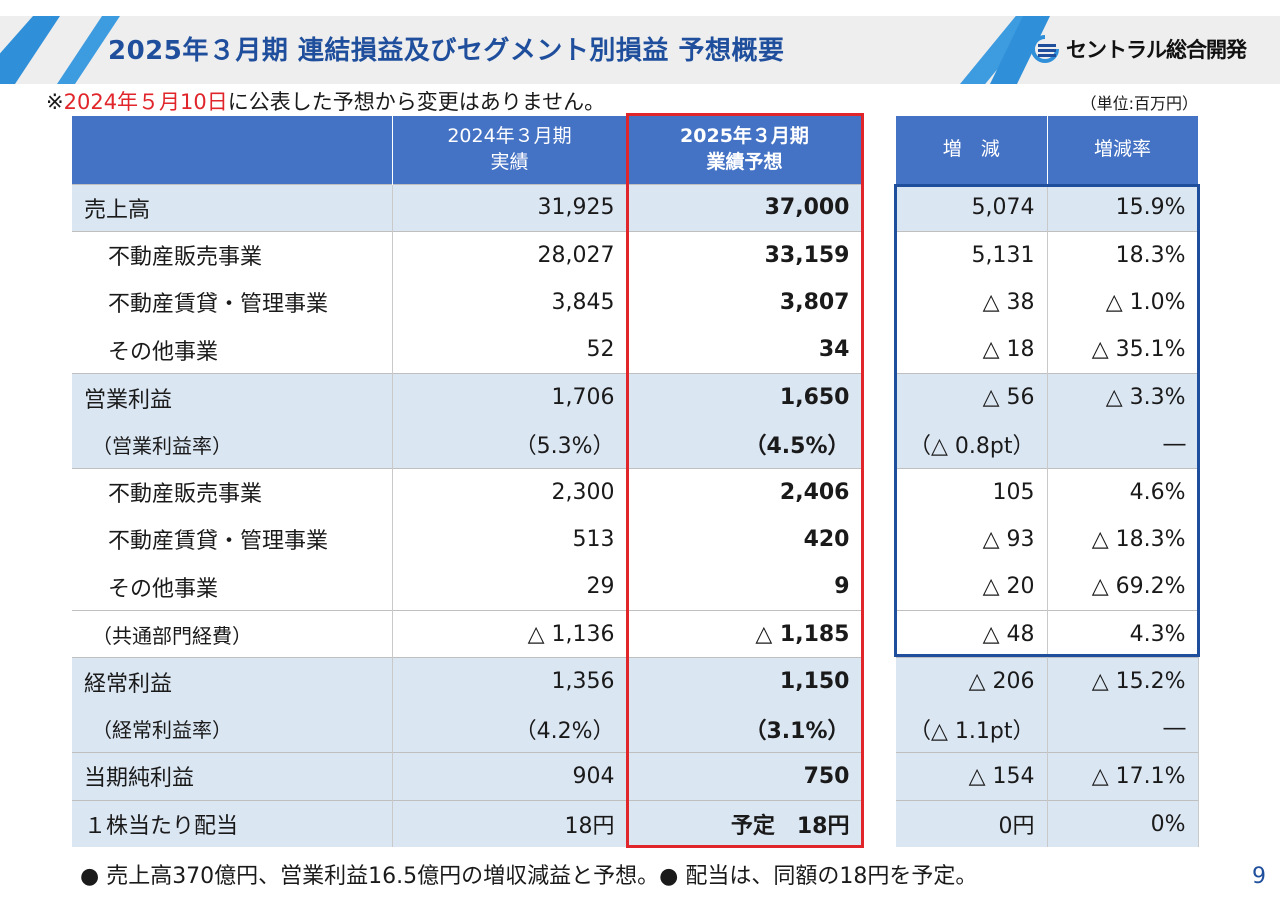 Image resolution: width=1280 pixels, height=904 pixels. I want to click on forecast-value: 420, so click(745, 539).